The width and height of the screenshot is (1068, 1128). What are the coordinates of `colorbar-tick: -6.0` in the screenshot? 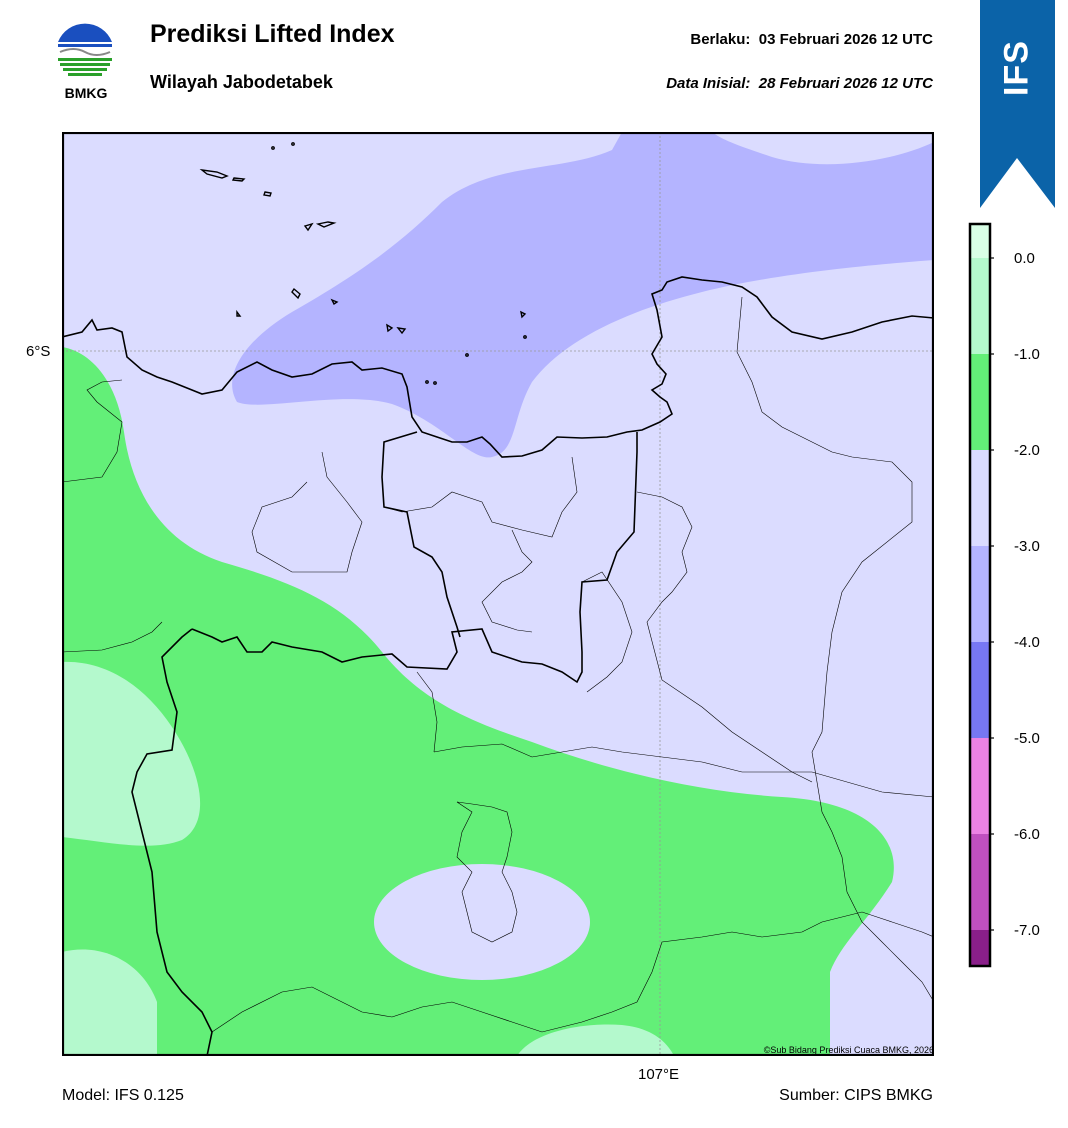 It's located at (1027, 834).